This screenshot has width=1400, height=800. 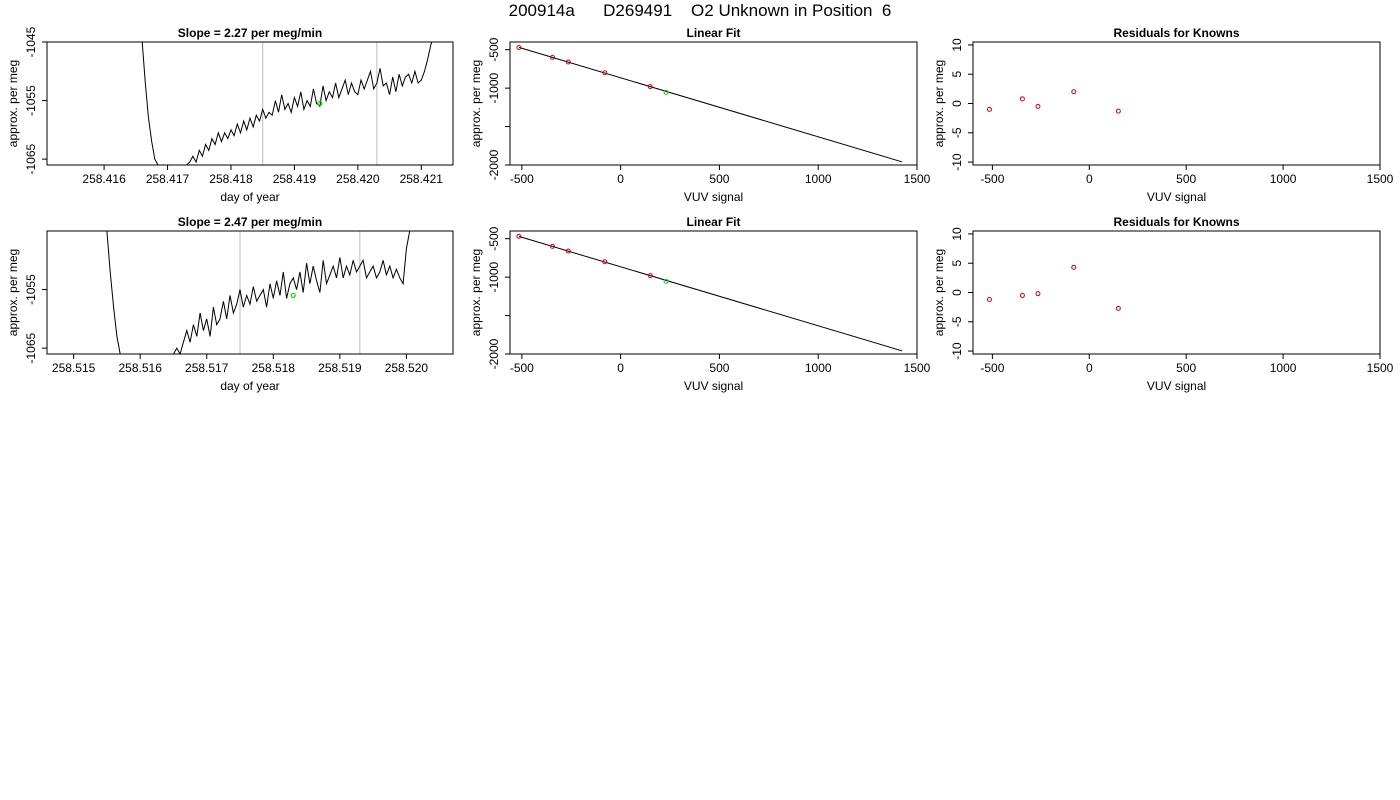 What do you see at coordinates (666, 281) in the screenshot?
I see `unknown-point` at bounding box center [666, 281].